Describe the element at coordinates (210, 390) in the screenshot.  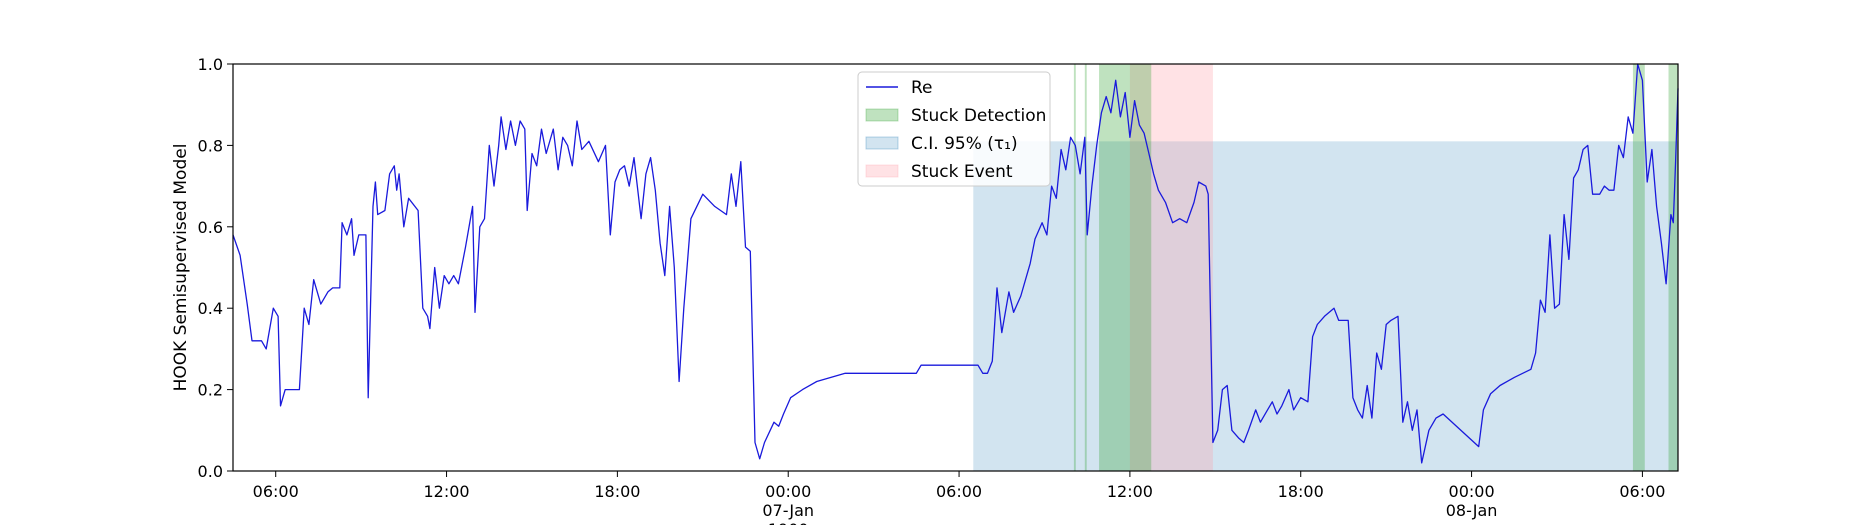
I see `y-tick-label: 0.2` at that location.